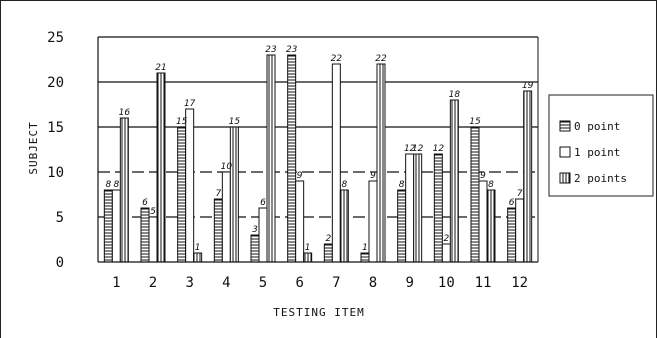 The image size is (657, 338). Describe the element at coordinates (182, 194) in the screenshot. I see `bar-series0-item3` at that location.